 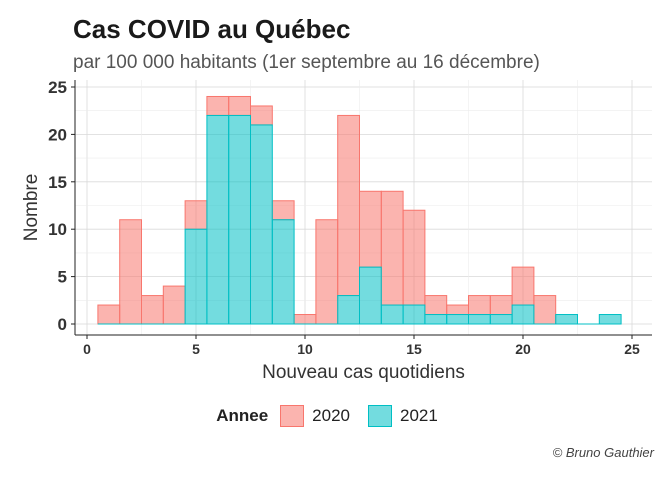 What do you see at coordinates (31, 208) in the screenshot?
I see `y-axis-label: Nombre` at bounding box center [31, 208].